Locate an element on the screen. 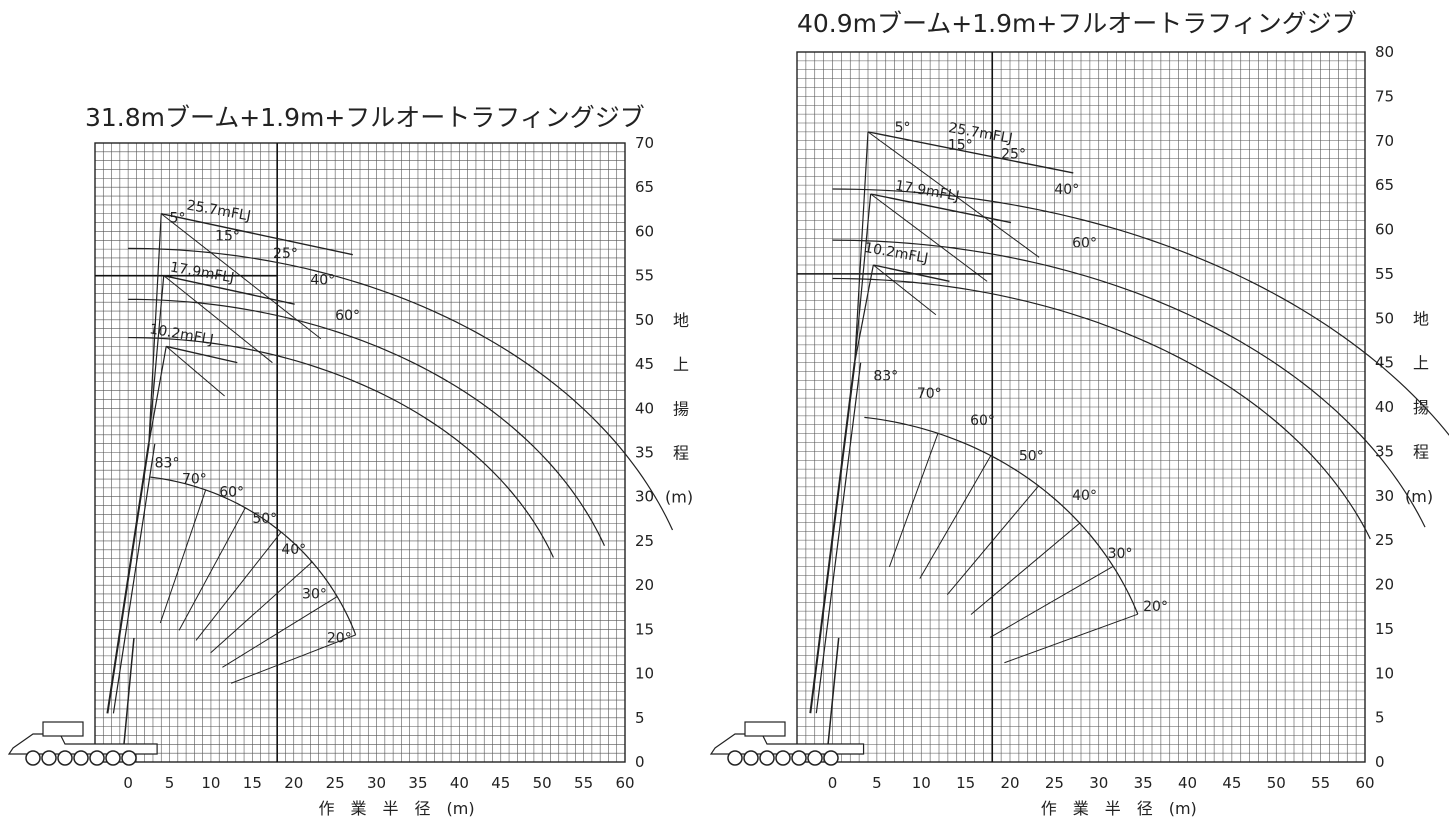 The image size is (1449, 823). chart-title: 31.8mブーム+1.9m+フルオートラフィングジブ is located at coordinates (365, 117).